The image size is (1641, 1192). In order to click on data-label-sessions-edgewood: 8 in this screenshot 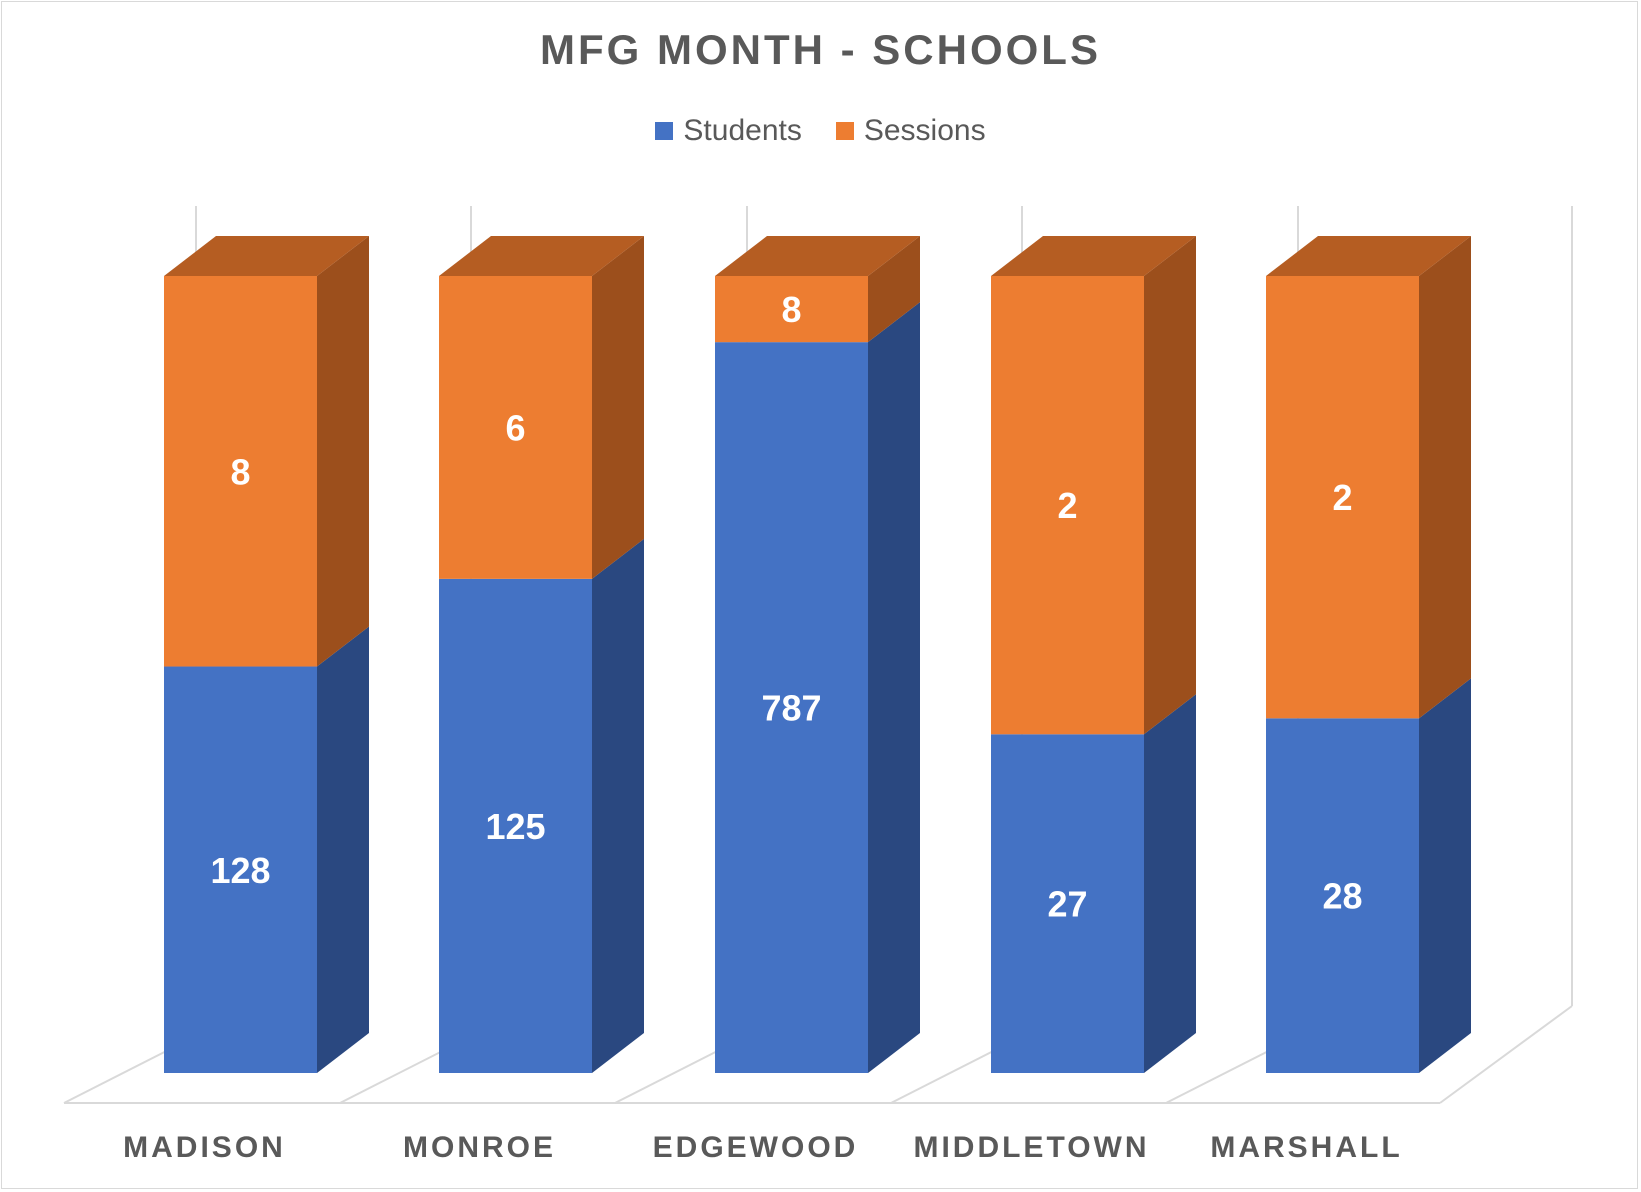, I will do `click(791, 309)`.